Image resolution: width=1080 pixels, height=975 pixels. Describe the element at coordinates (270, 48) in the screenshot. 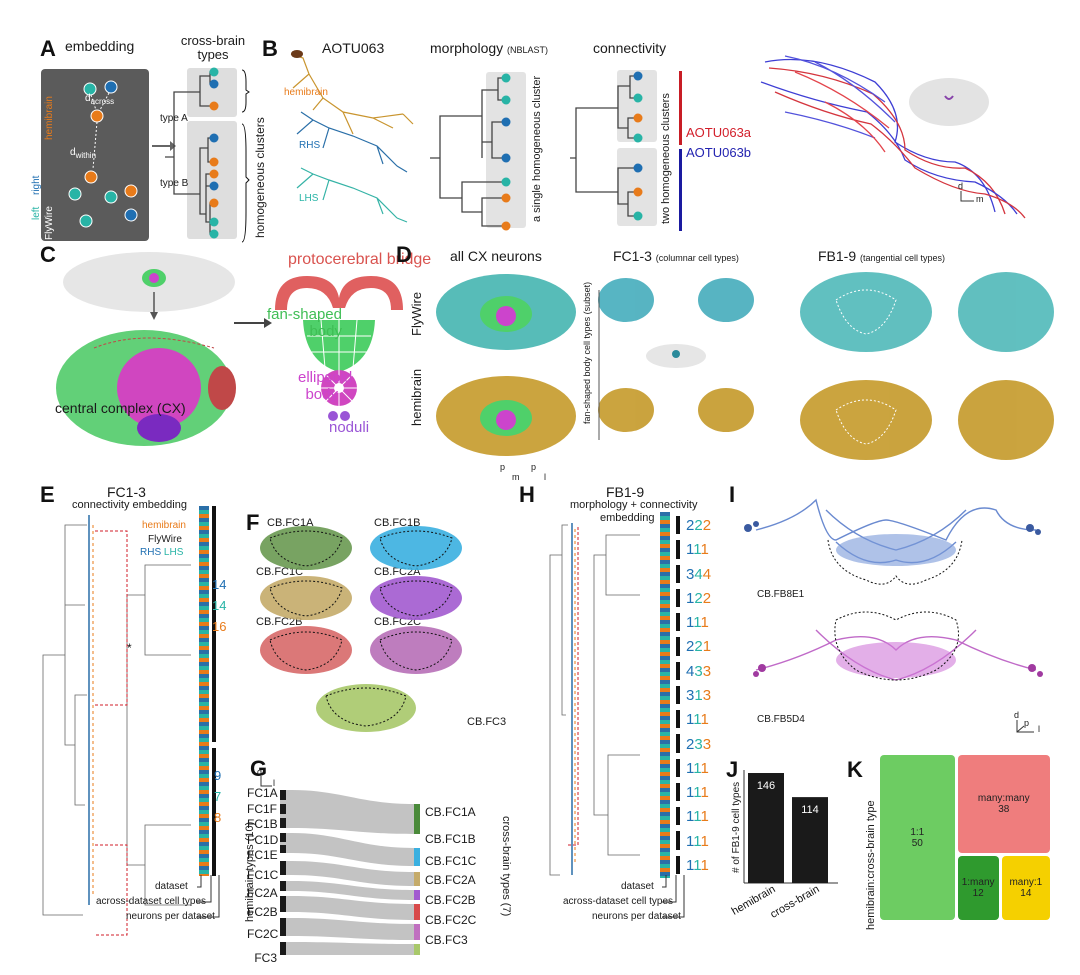

I see `panel-b-label: B` at that location.